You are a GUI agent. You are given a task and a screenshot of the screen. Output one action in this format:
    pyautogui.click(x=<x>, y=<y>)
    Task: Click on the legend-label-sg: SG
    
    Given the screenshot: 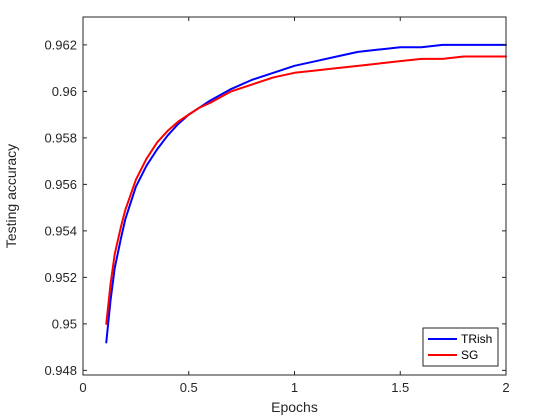 What is the action you would take?
    pyautogui.click(x=469, y=355)
    